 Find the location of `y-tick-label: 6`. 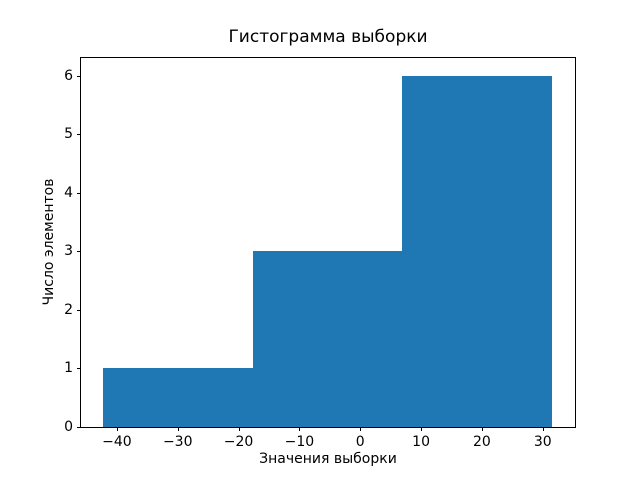

y-tick-label: 6 is located at coordinates (68, 75).